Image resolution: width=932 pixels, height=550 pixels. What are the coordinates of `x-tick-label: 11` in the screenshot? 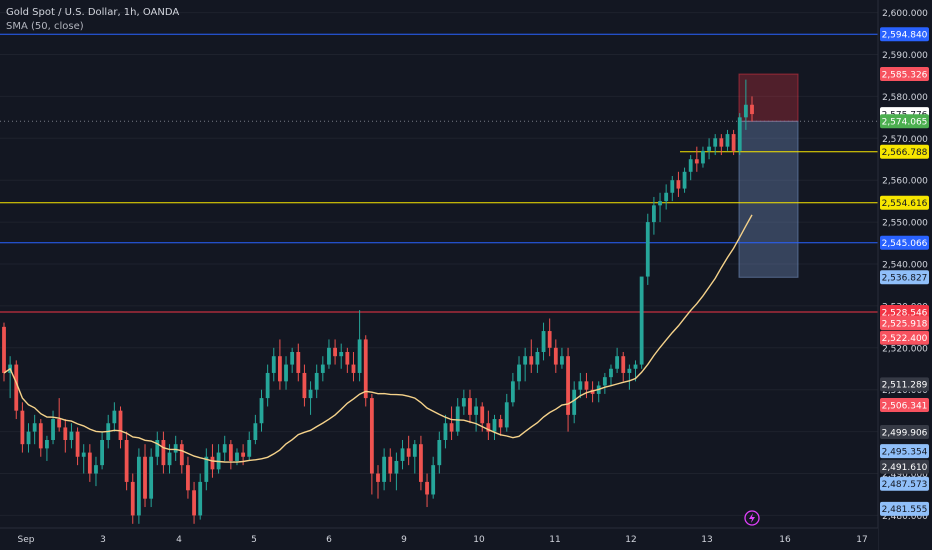 It's located at (554, 540).